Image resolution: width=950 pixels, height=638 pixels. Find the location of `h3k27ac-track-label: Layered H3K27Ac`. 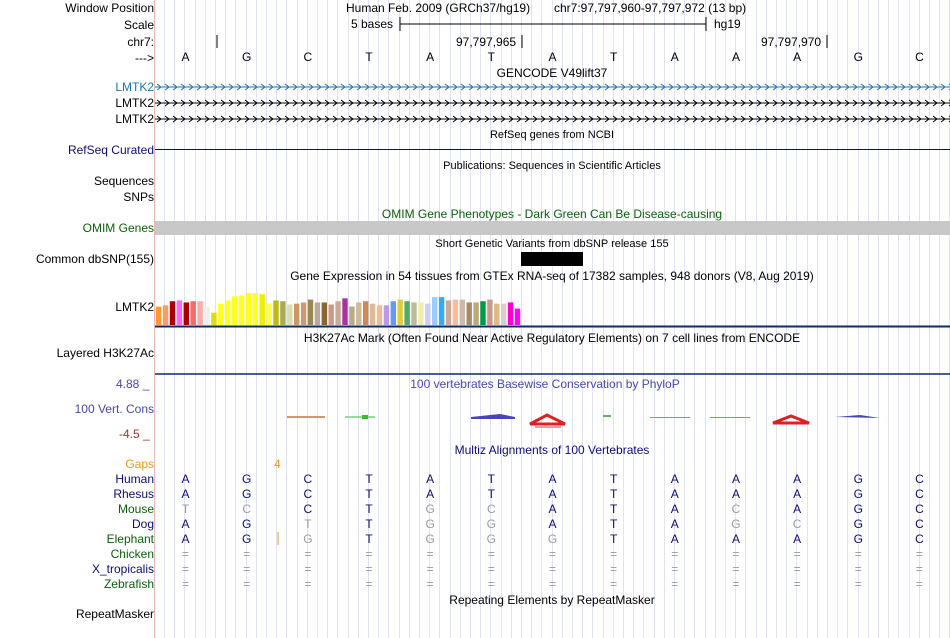

h3k27ac-track-label: Layered H3K27Ac is located at coordinates (105, 353).